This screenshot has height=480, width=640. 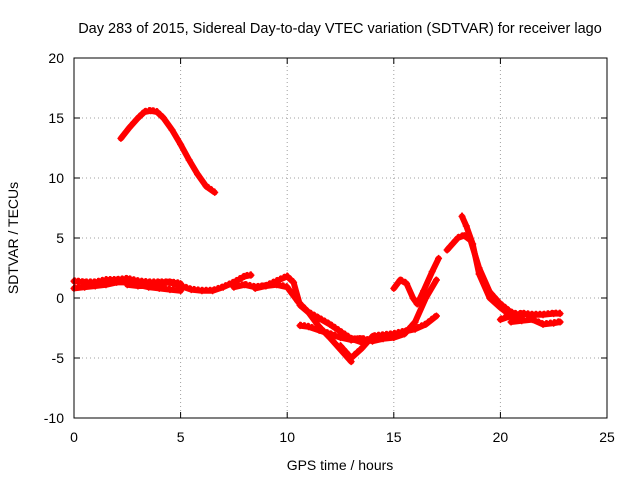 What do you see at coordinates (60, 298) in the screenshot?
I see `y-tick-label: 0` at bounding box center [60, 298].